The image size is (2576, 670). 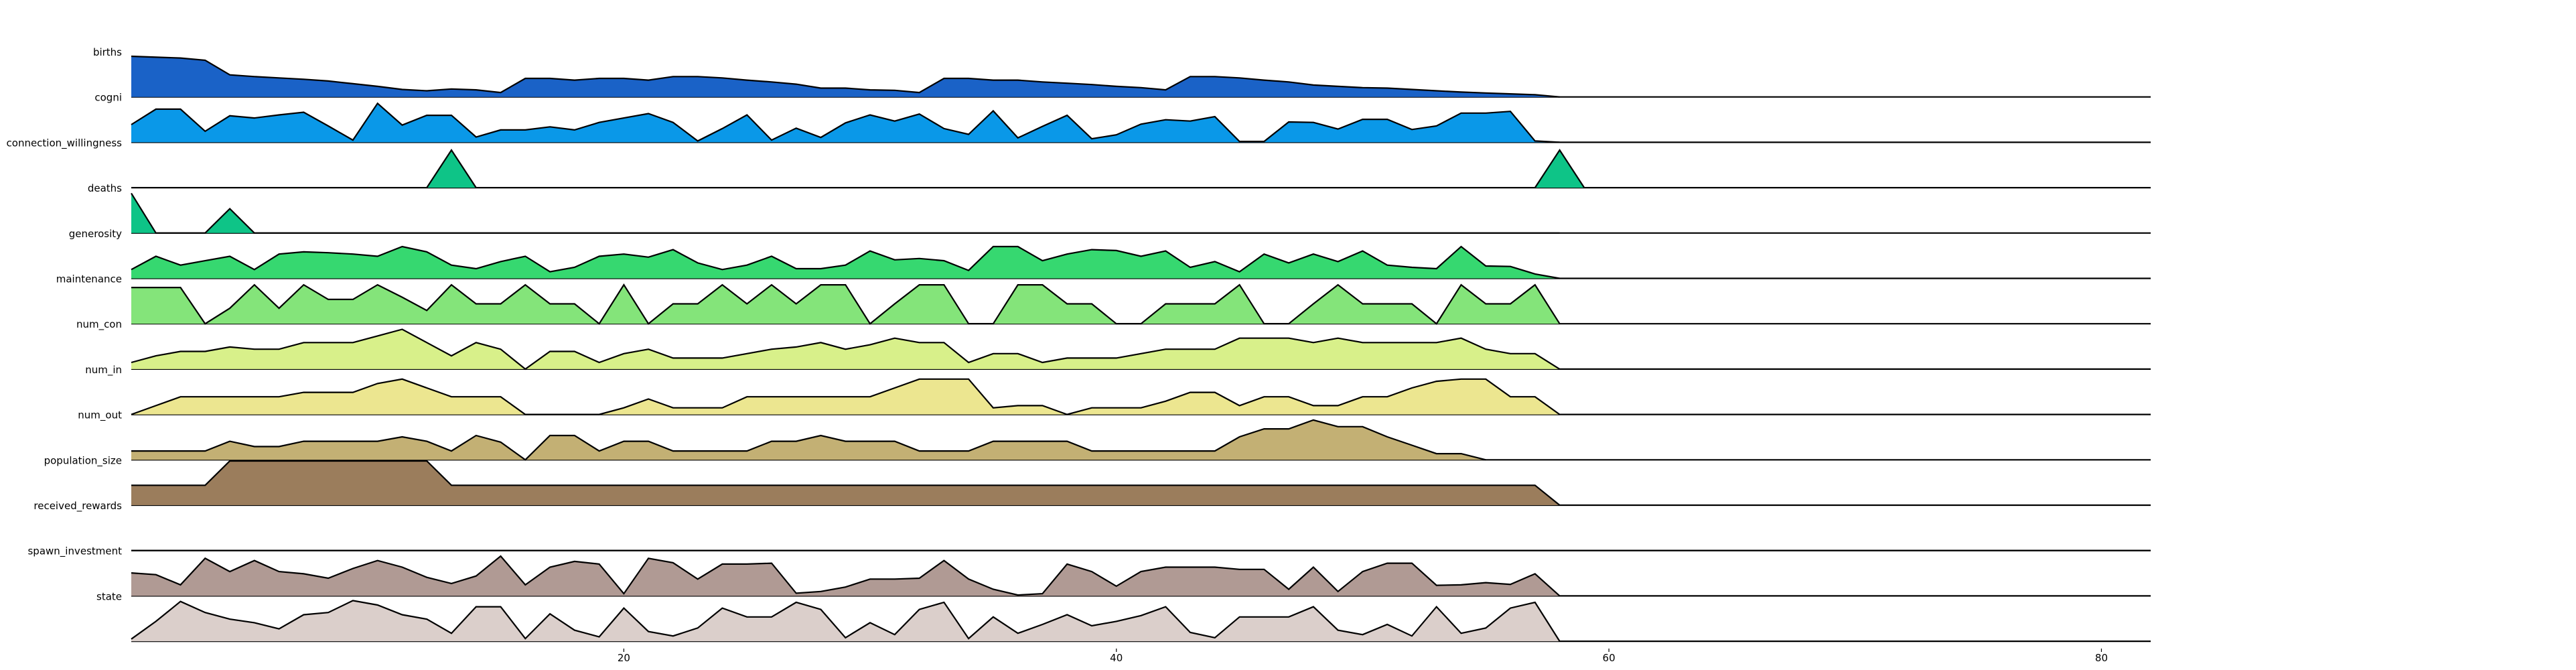 What do you see at coordinates (108, 98) in the screenshot?
I see `row-label-cogni: cogni` at bounding box center [108, 98].